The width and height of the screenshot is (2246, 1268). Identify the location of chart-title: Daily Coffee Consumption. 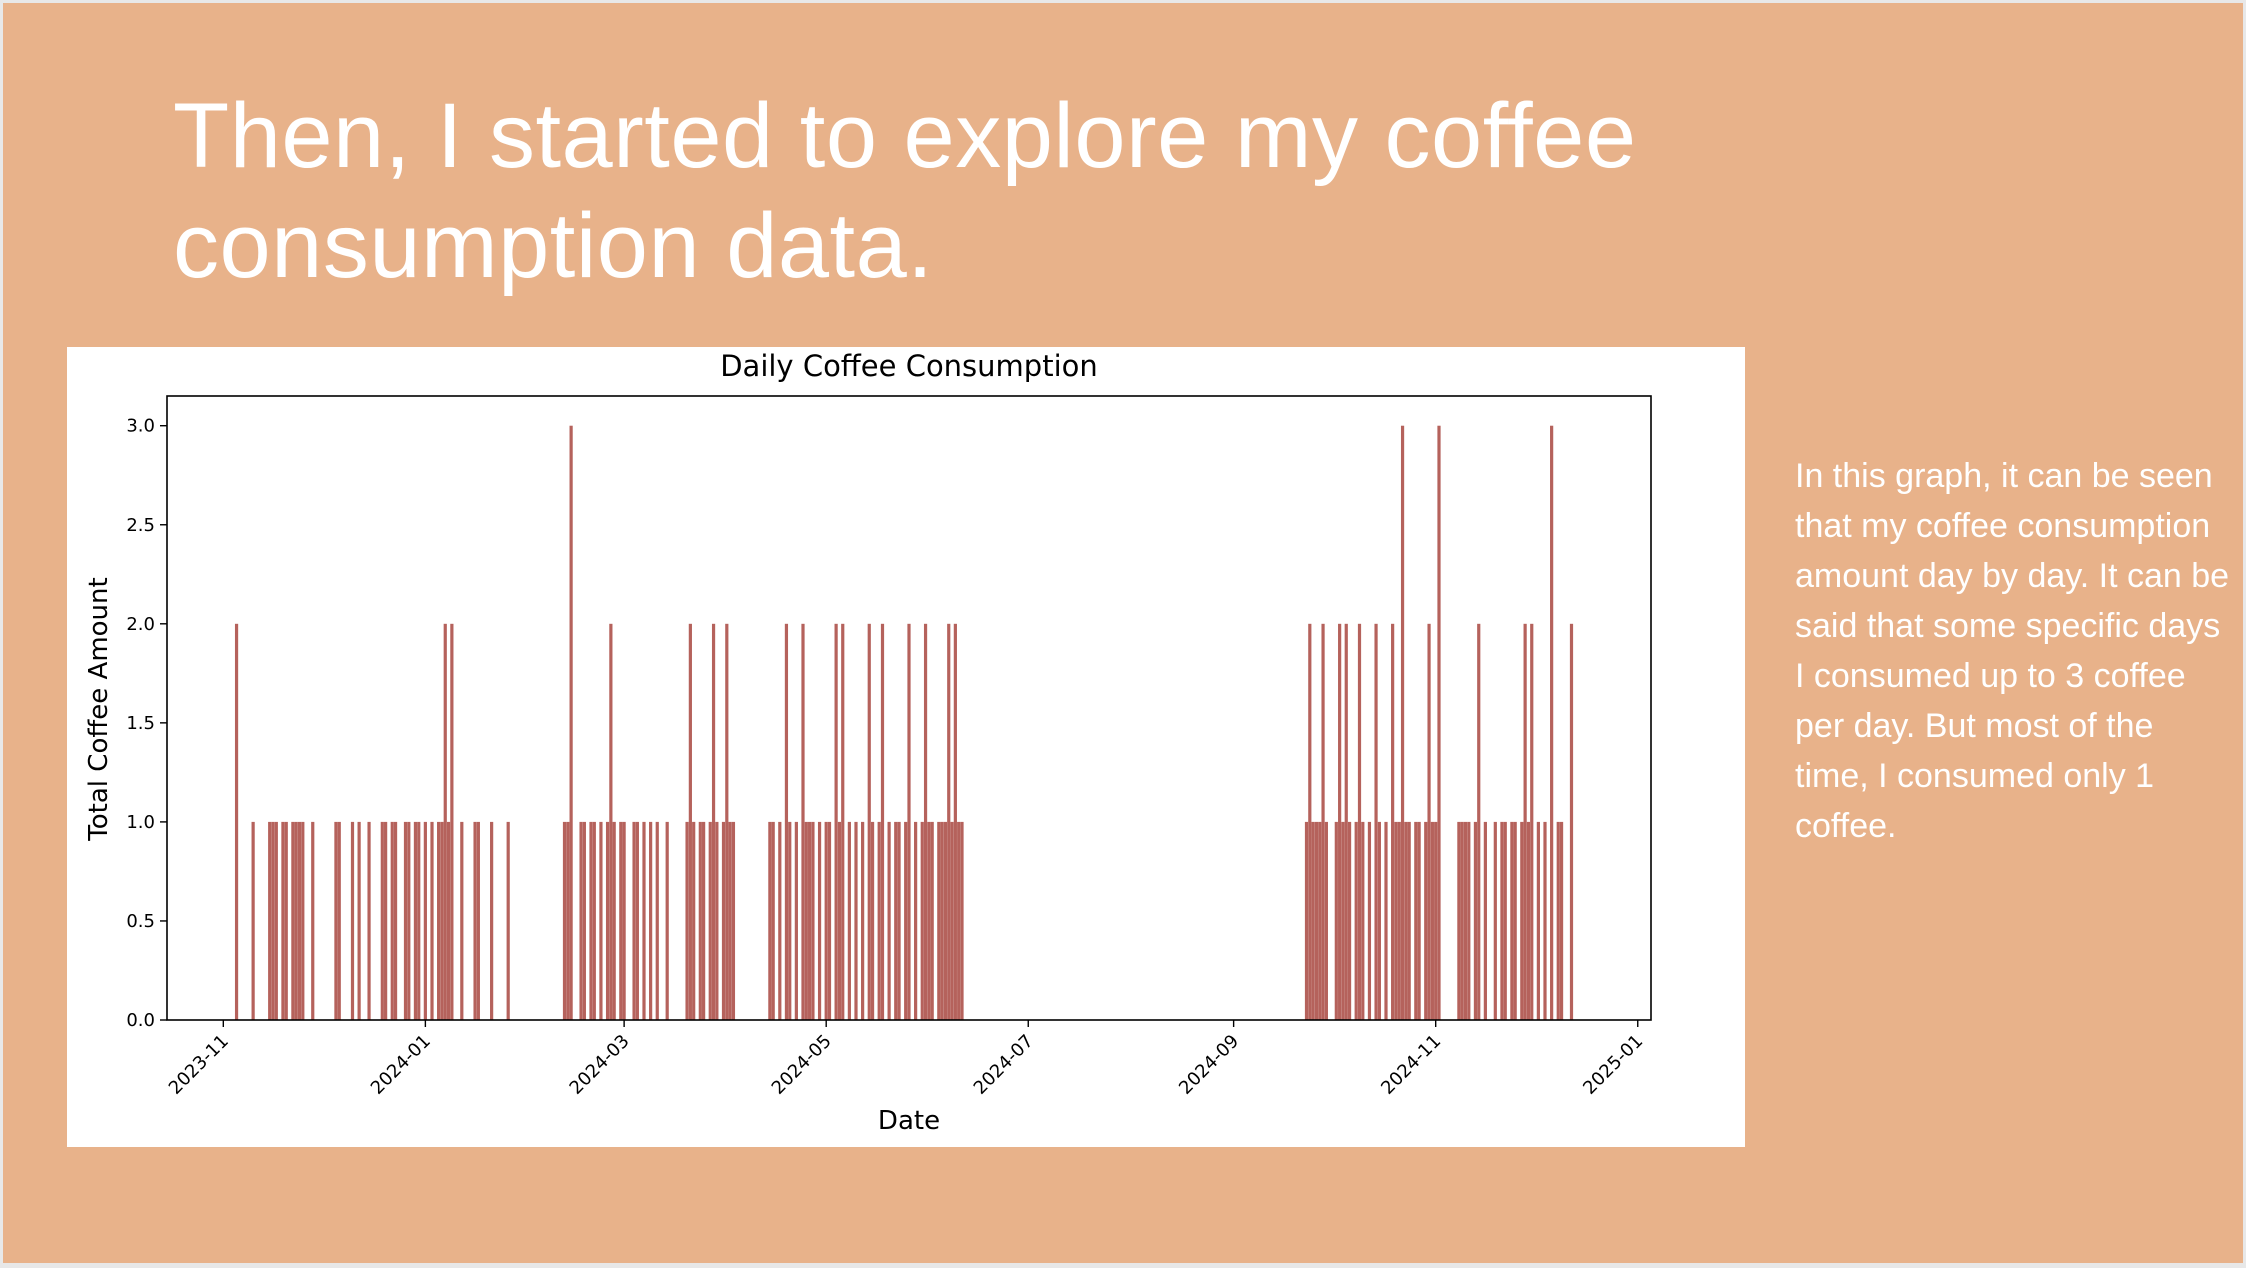
(909, 366).